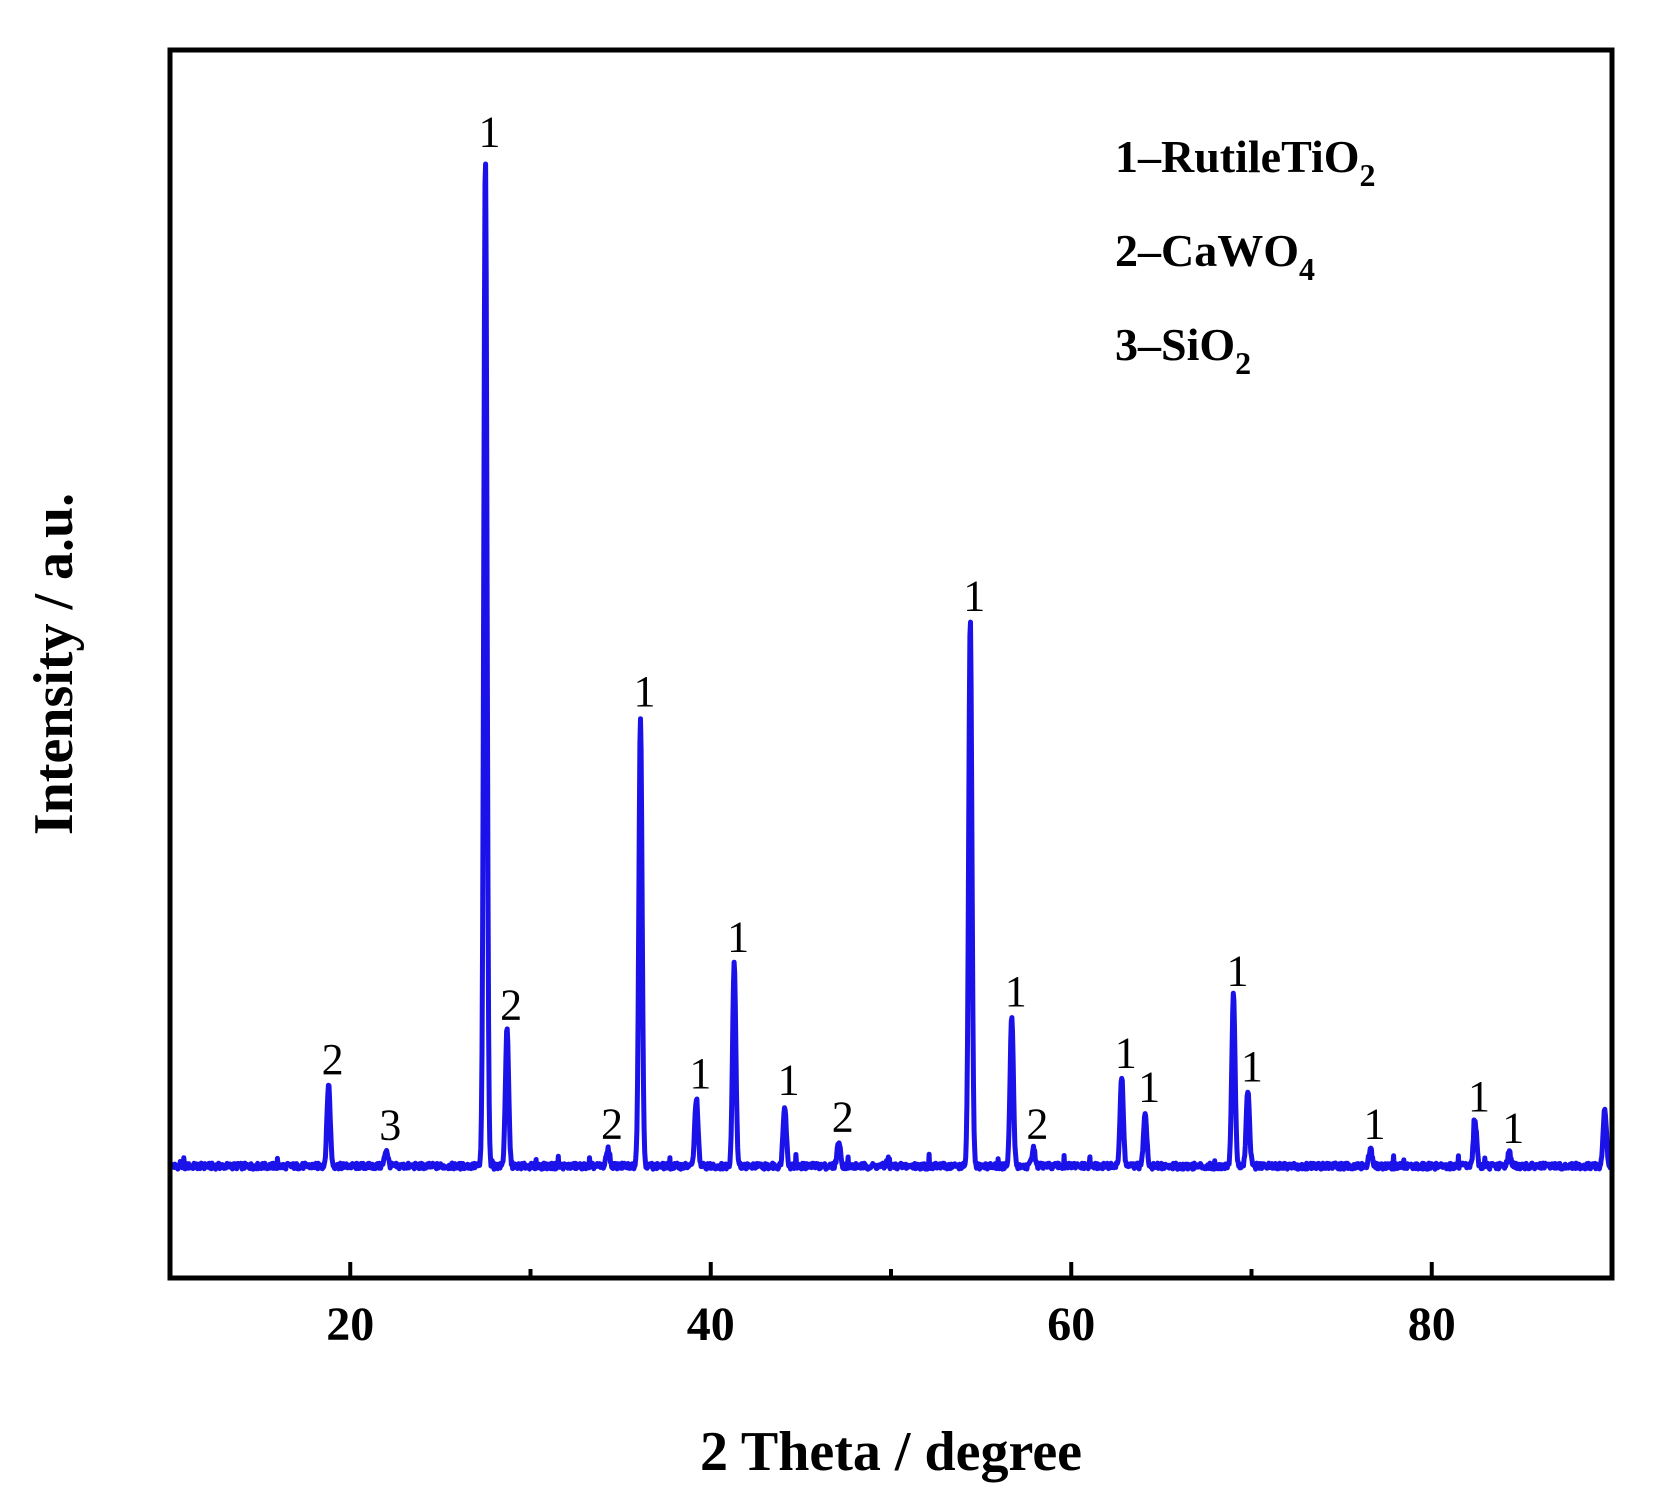 The width and height of the screenshot is (1672, 1497). I want to click on legend-entry: 2–CaWO4, so click(1215, 256).